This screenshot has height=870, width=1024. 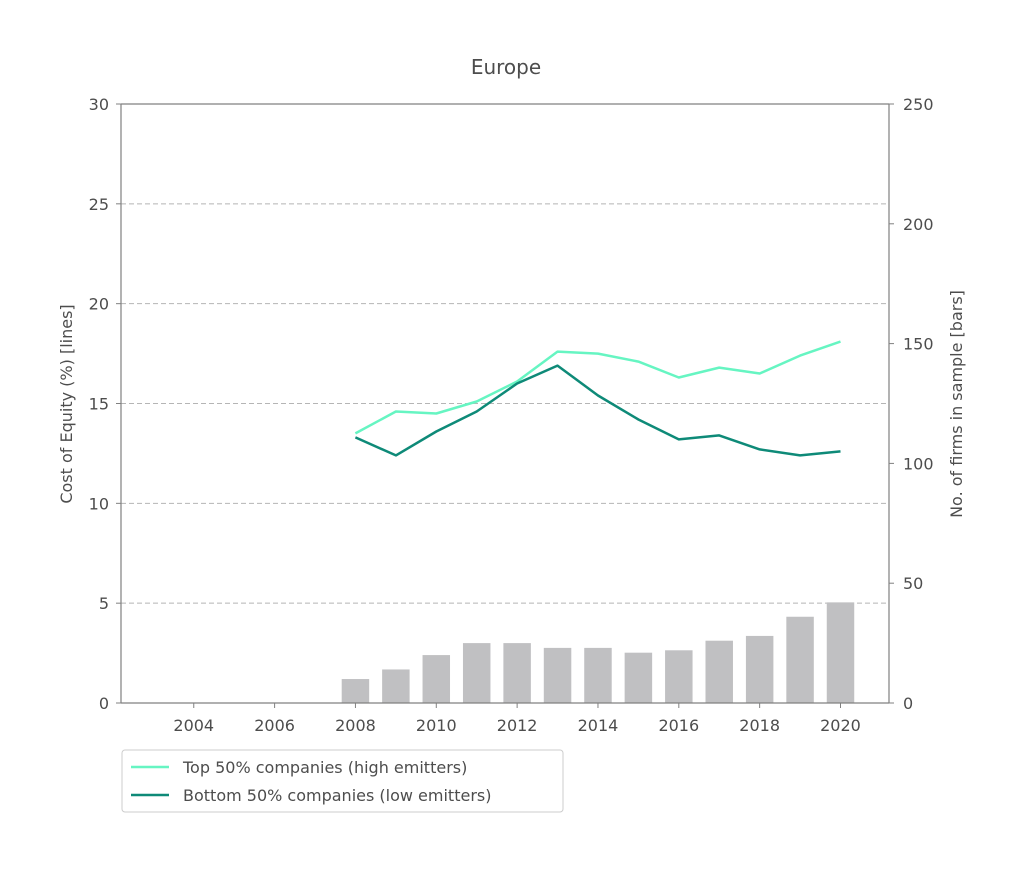 I want to click on y-left-tick-label: 5, so click(x=104, y=603).